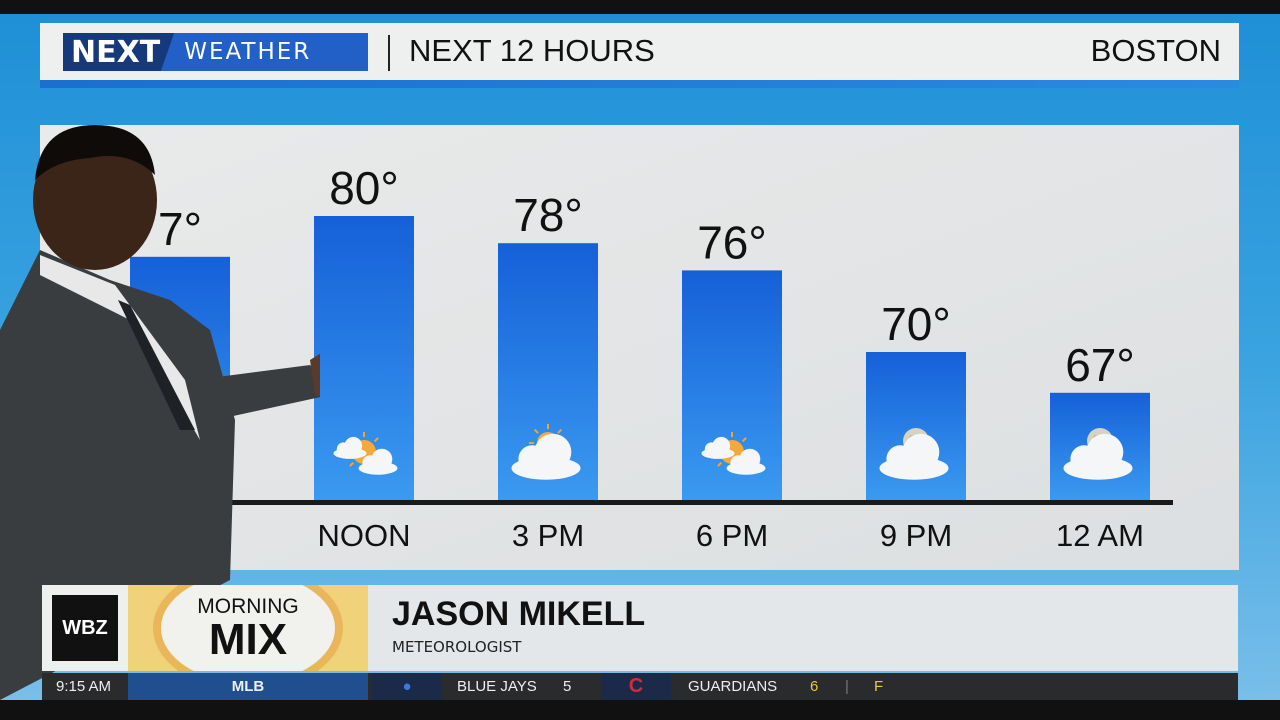  I want to click on page-title: NEXT 12 HOURS, so click(532, 50).